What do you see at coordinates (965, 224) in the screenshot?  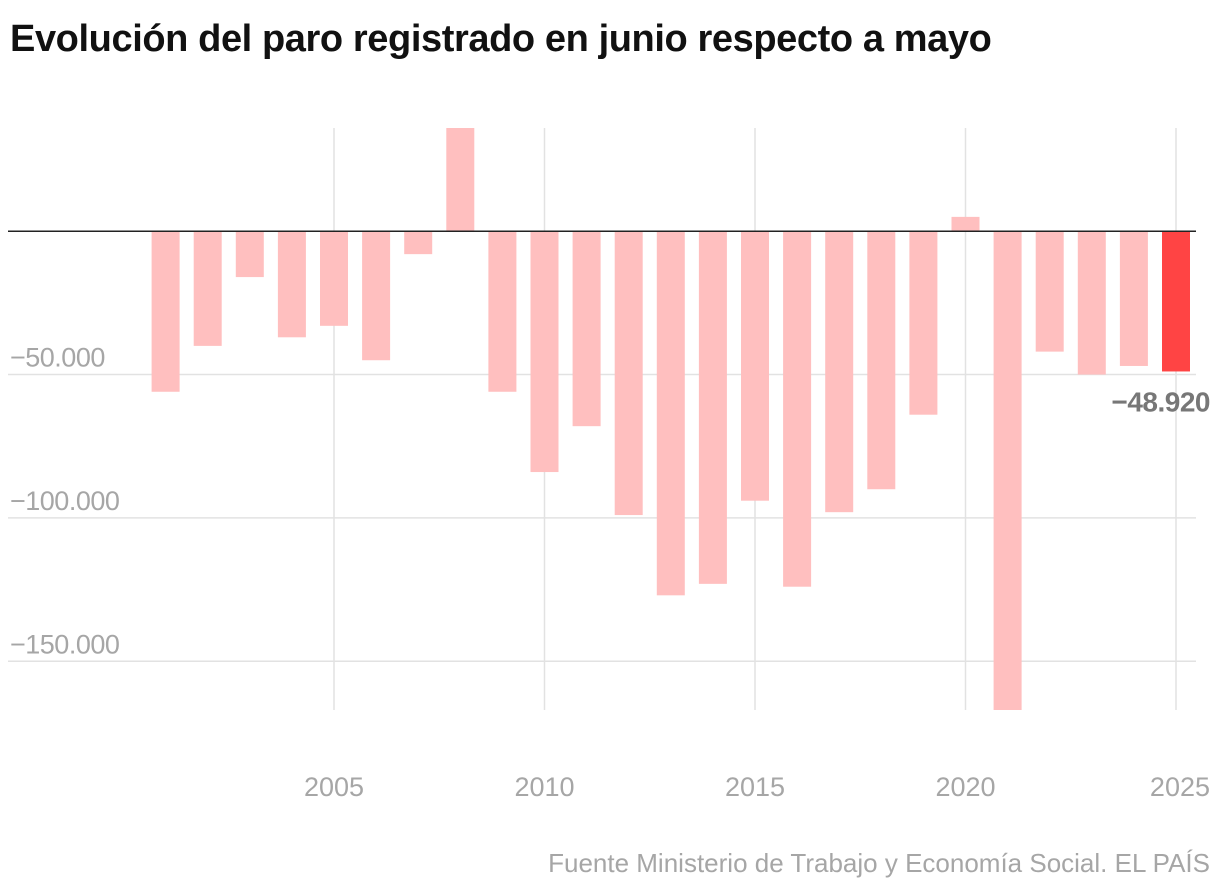 I see `bar-2020` at bounding box center [965, 224].